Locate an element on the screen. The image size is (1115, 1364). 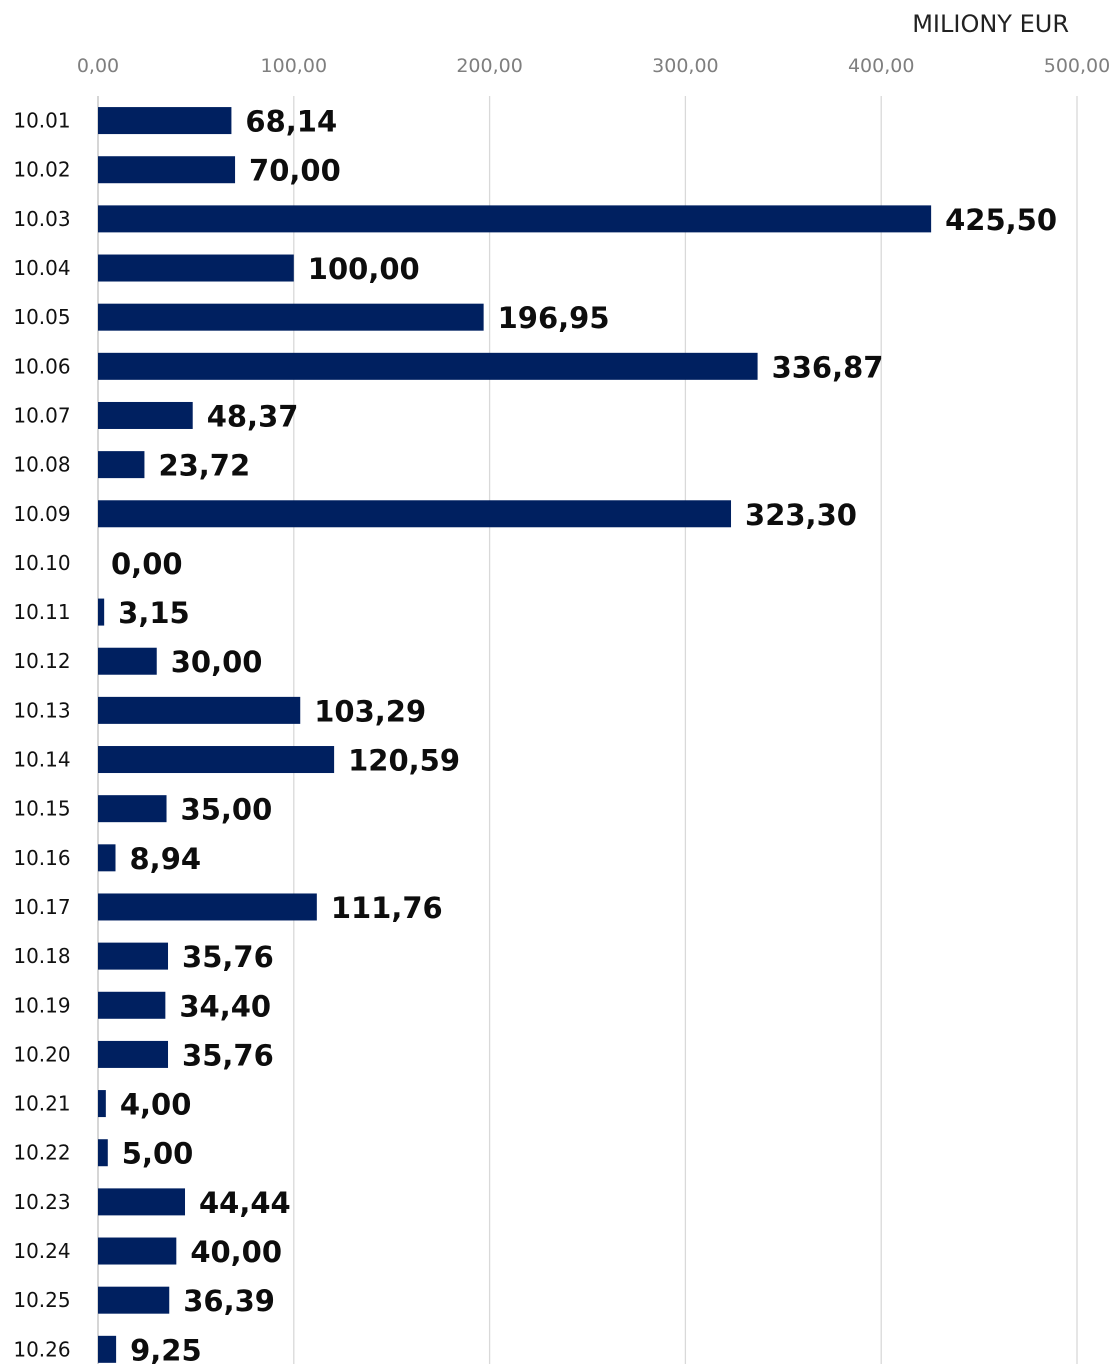
data-label: 68,14 is located at coordinates (291, 122).